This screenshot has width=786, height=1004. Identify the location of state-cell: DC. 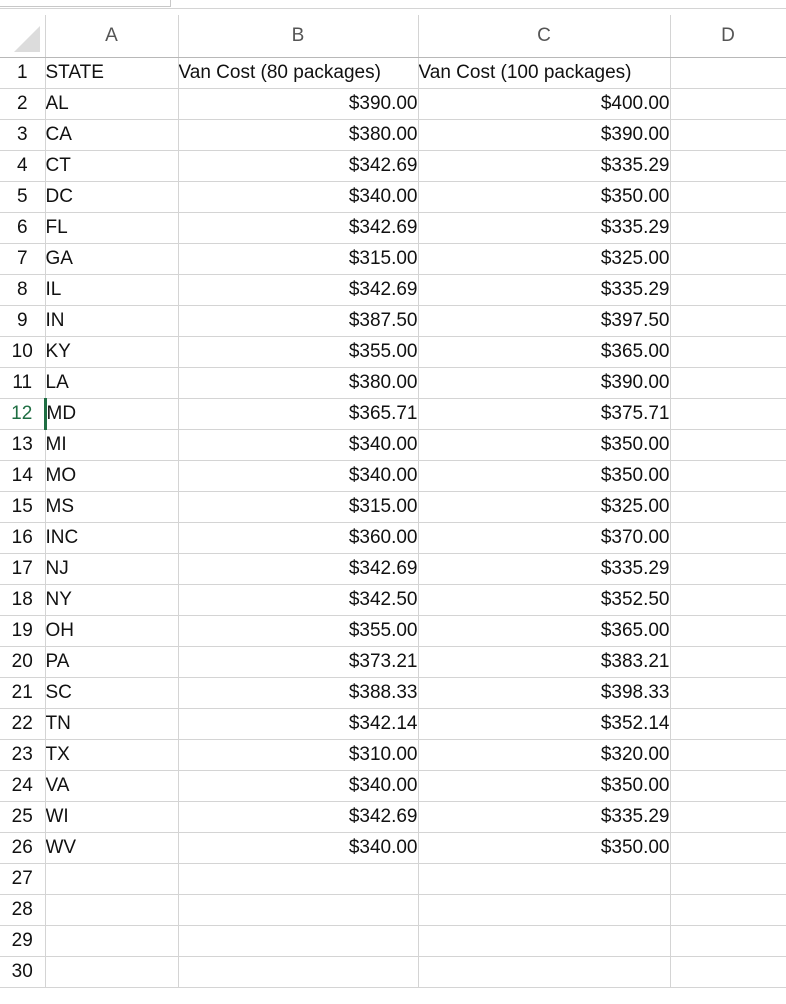
(112, 197).